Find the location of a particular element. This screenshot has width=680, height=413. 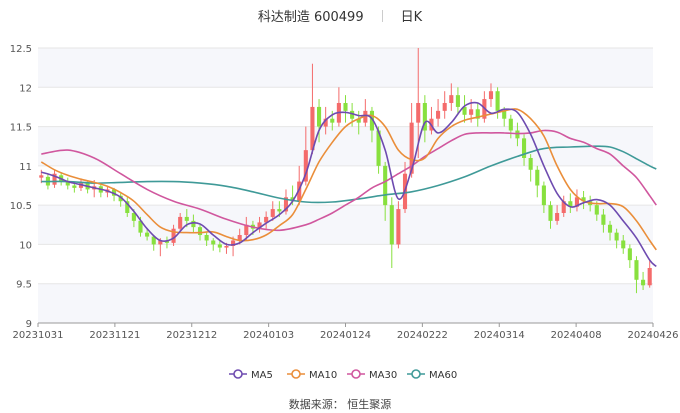

legend-item-ma10: MA10 is located at coordinates (312, 375).